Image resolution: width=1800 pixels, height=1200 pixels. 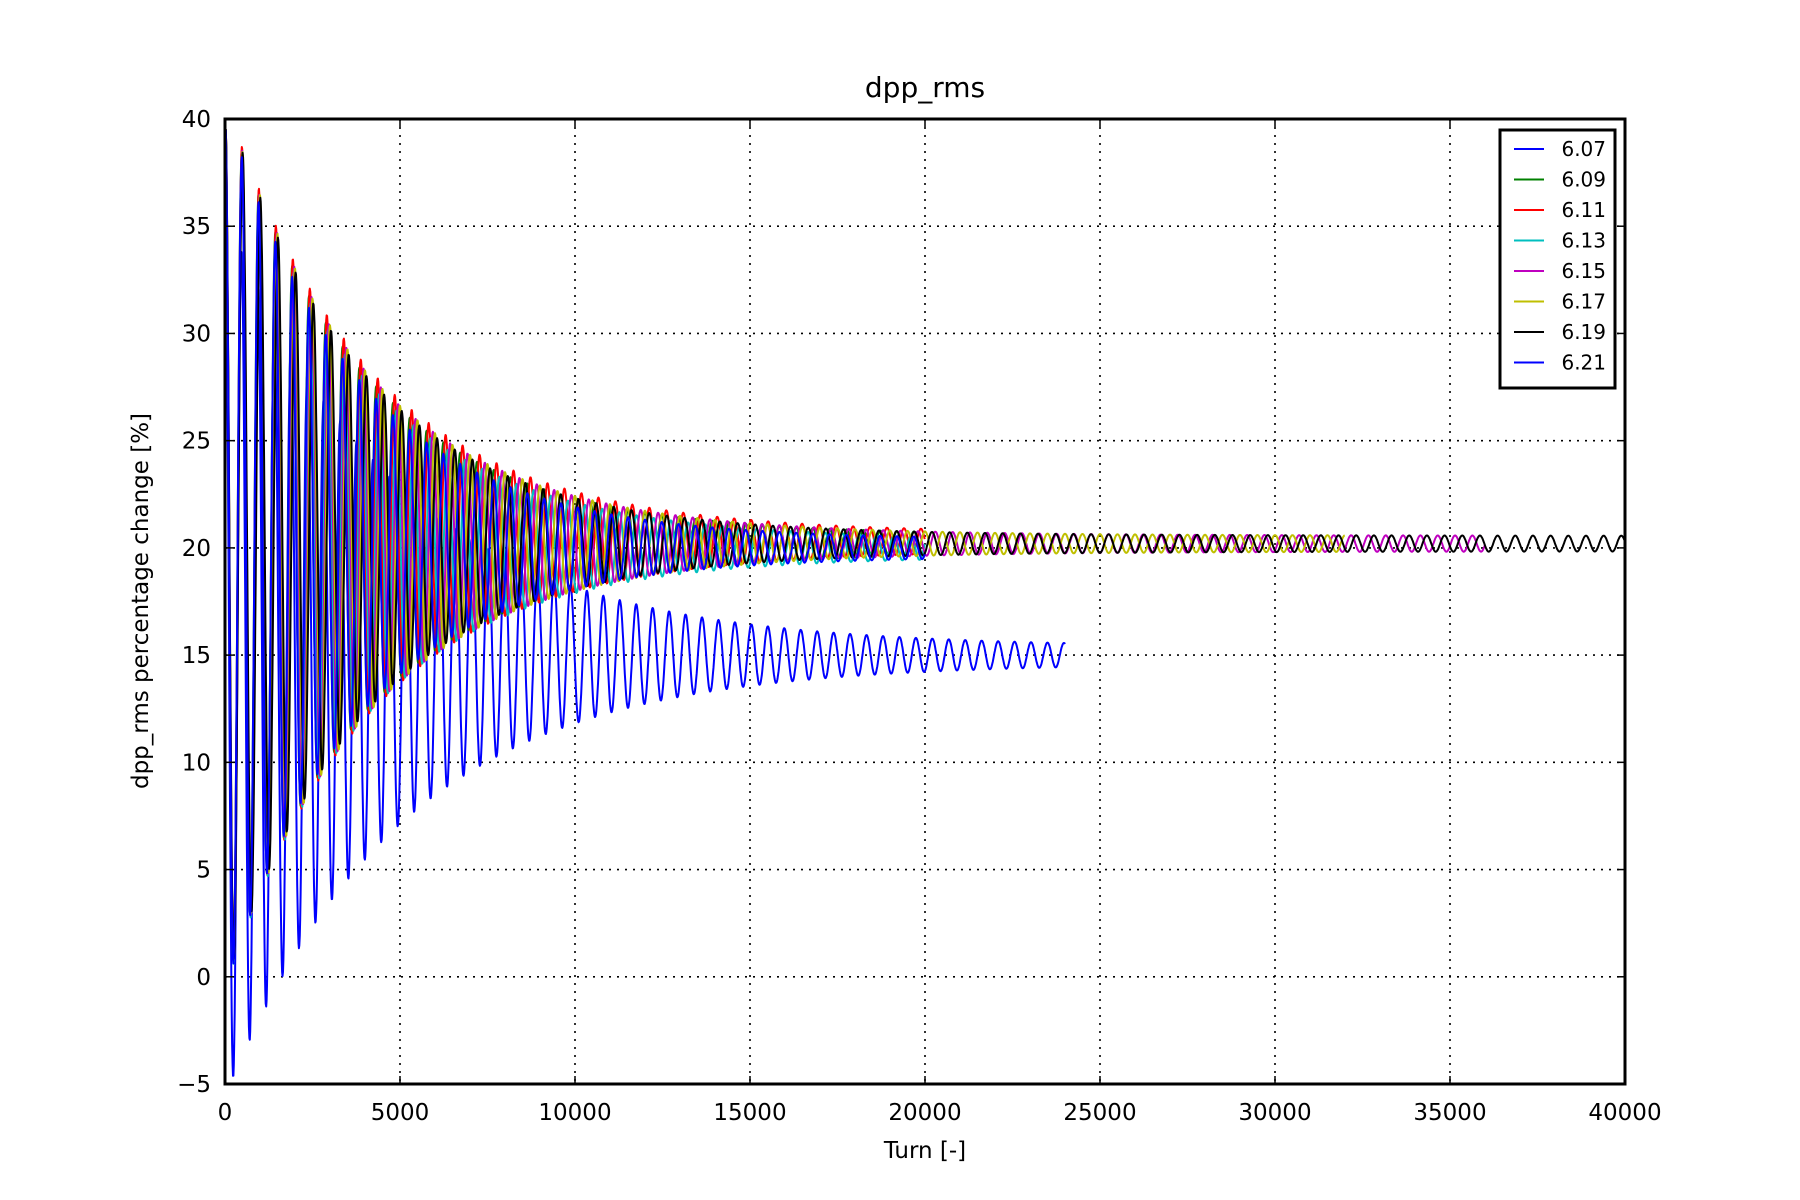 What do you see at coordinates (749, 1113) in the screenshot?
I see `x-tick-label: 15000` at bounding box center [749, 1113].